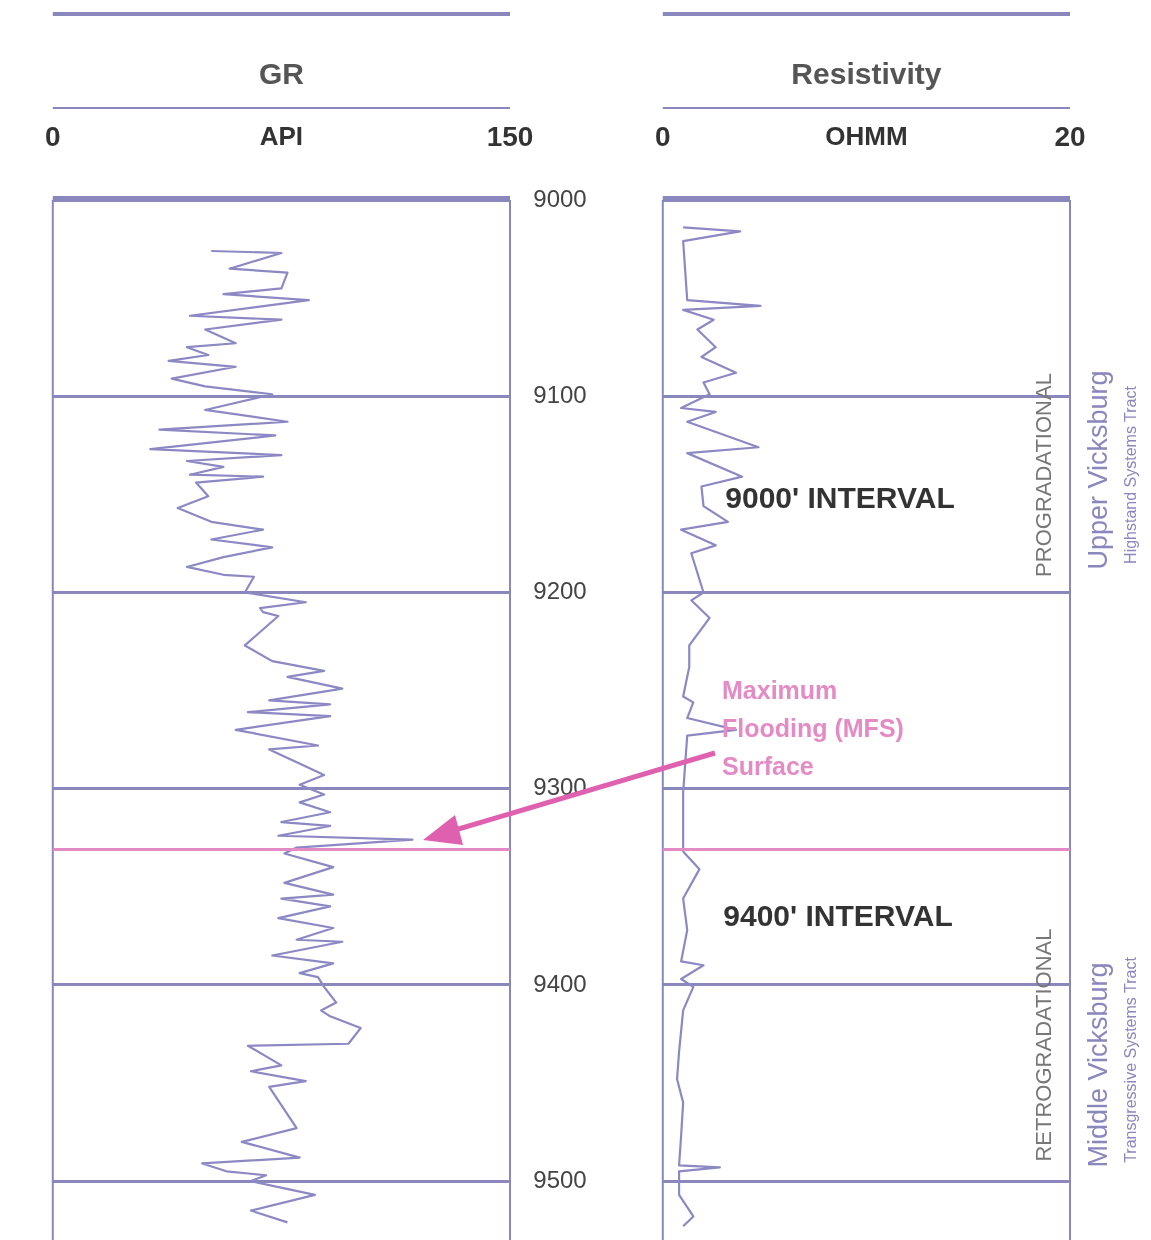 The height and width of the screenshot is (1240, 1151). What do you see at coordinates (866, 136) in the screenshot?
I see `x-axis-title: OHMM` at bounding box center [866, 136].